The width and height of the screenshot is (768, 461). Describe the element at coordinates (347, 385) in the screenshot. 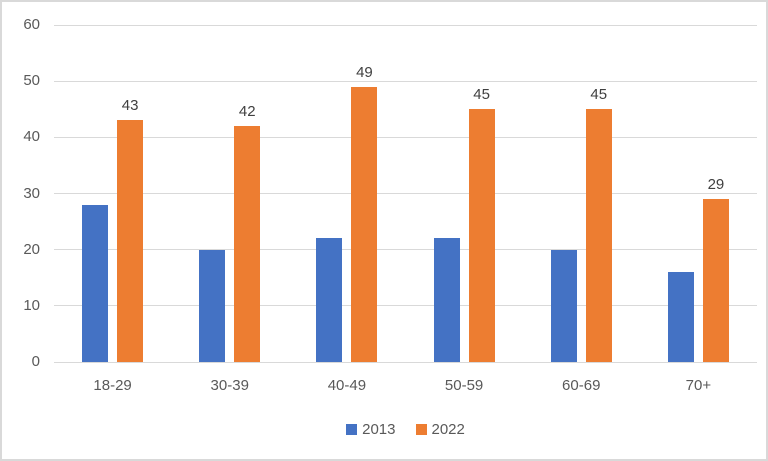

I see `x-tick-label-40-49: 40-49` at that location.